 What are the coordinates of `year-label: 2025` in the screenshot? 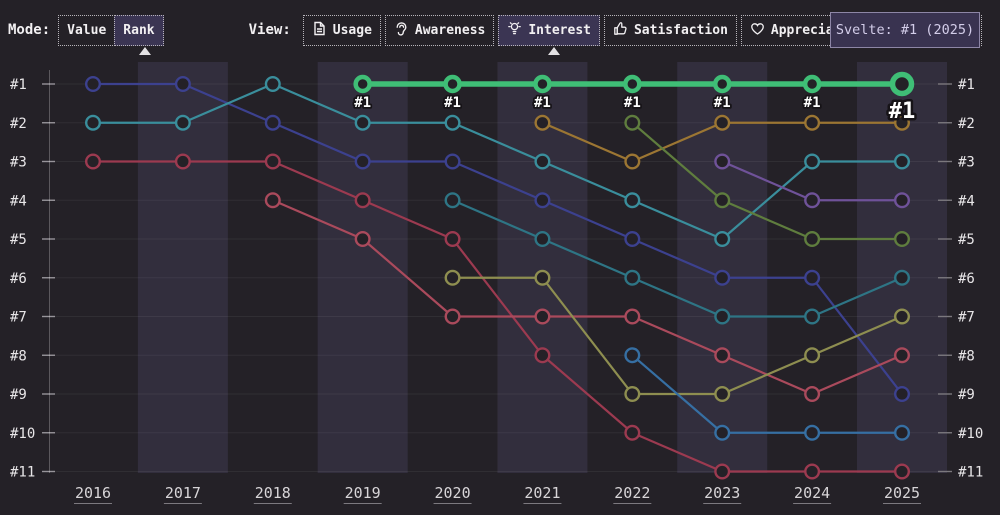 It's located at (902, 493).